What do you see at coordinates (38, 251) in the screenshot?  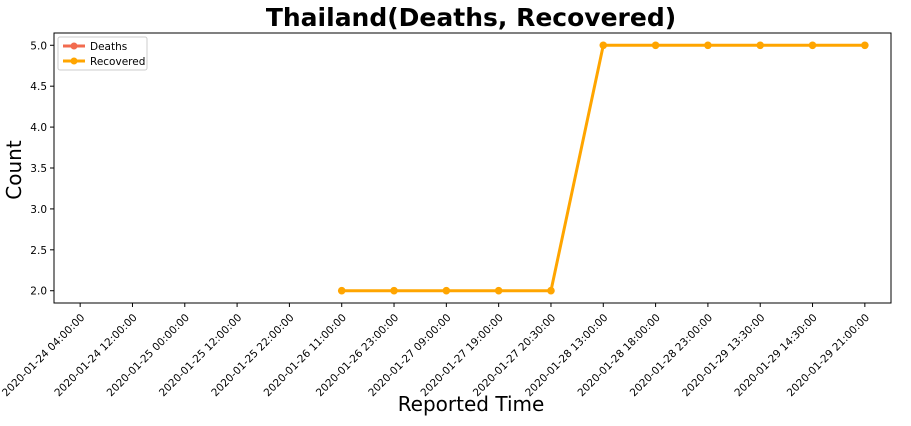 I see `y-tick-label: 2.5` at bounding box center [38, 251].